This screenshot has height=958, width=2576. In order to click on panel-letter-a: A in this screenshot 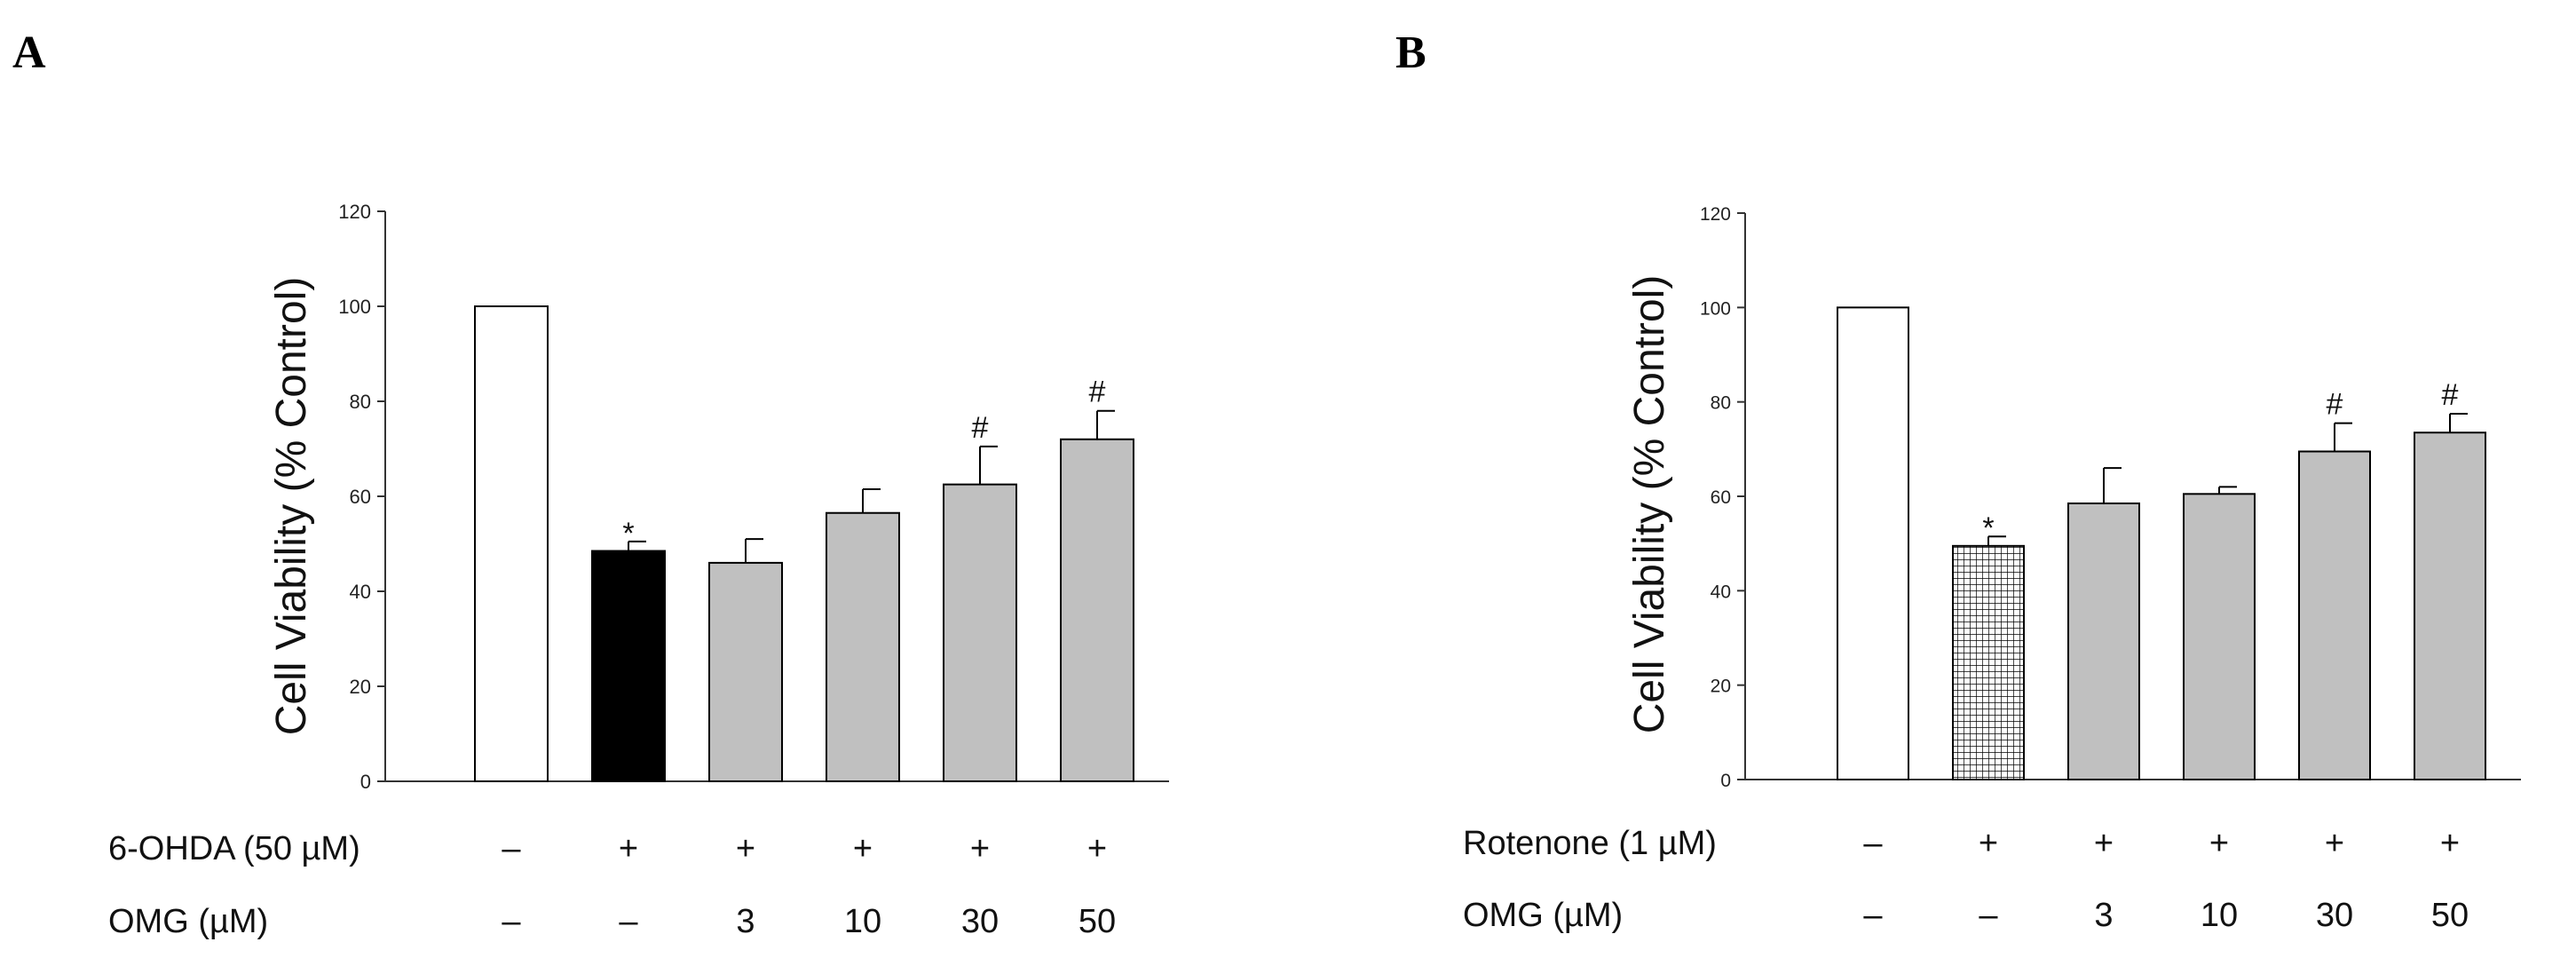, I will do `click(29, 53)`.